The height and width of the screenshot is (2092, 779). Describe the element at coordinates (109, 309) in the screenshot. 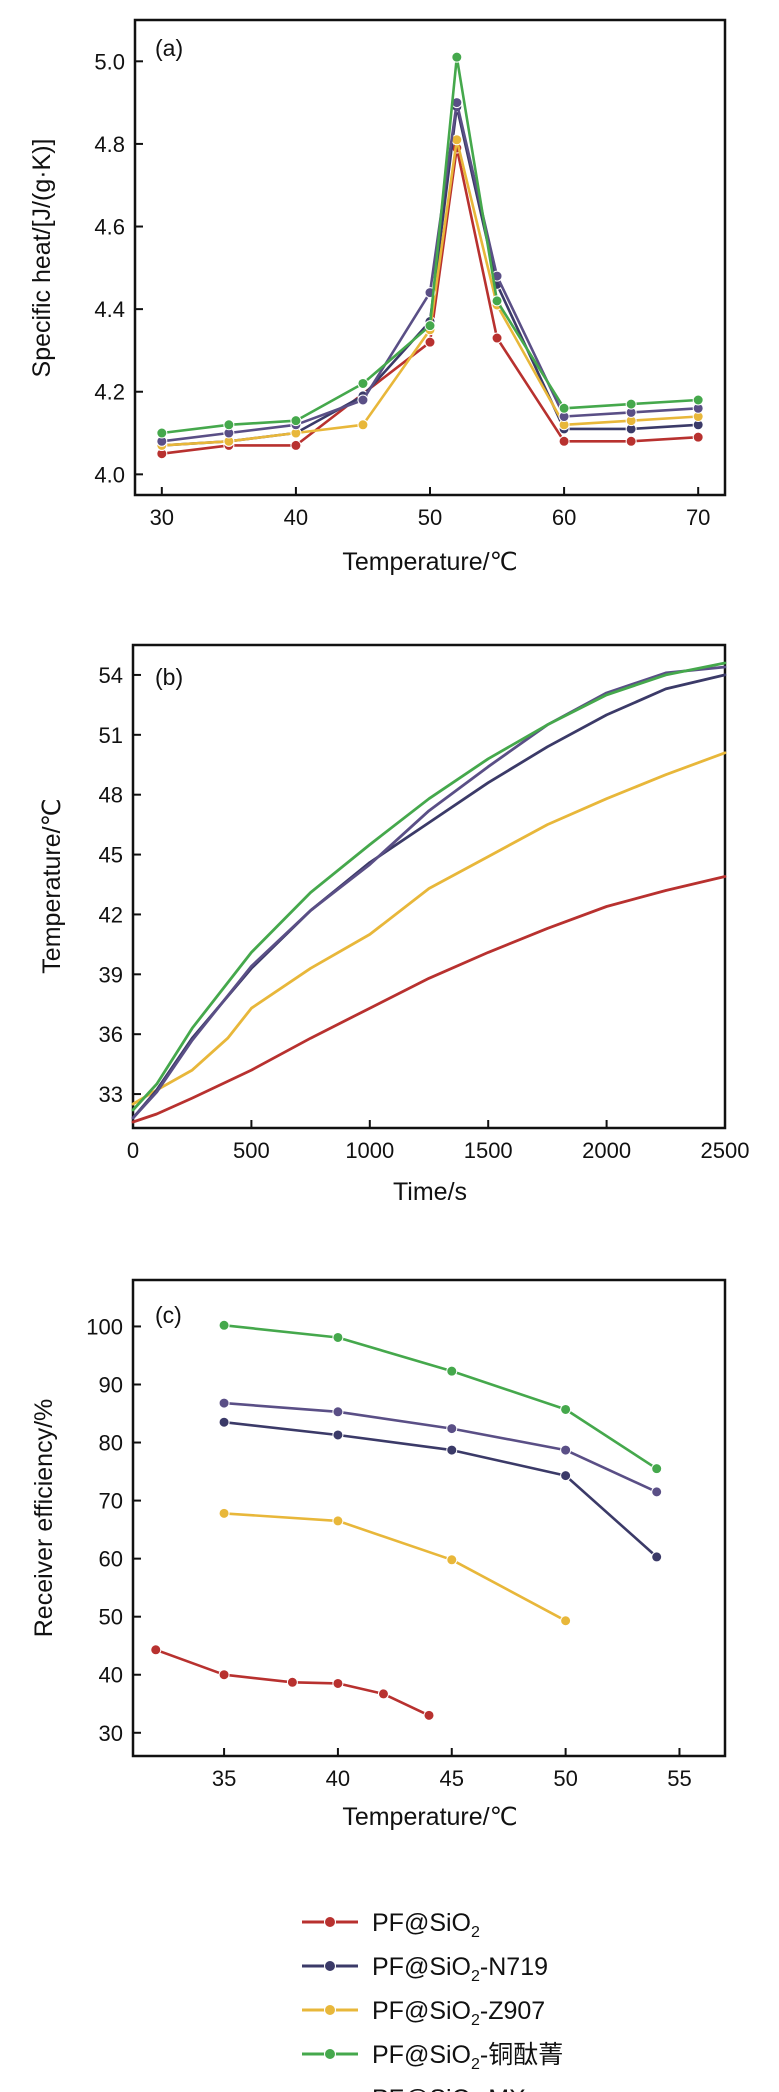

I see `panel-a-ytick-label: 4.4` at that location.